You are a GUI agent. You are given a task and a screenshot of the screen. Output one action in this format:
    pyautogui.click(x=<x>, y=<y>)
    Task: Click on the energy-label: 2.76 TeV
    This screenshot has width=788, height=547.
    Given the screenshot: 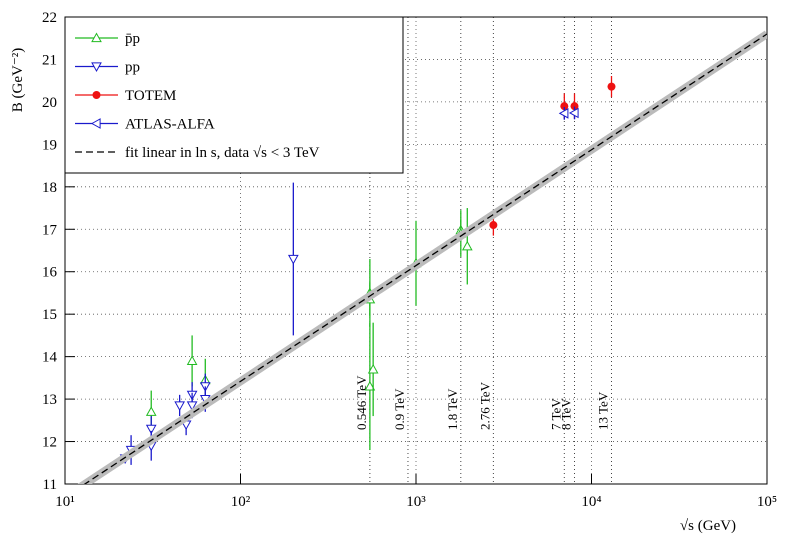 What is the action you would take?
    pyautogui.click(x=484, y=405)
    